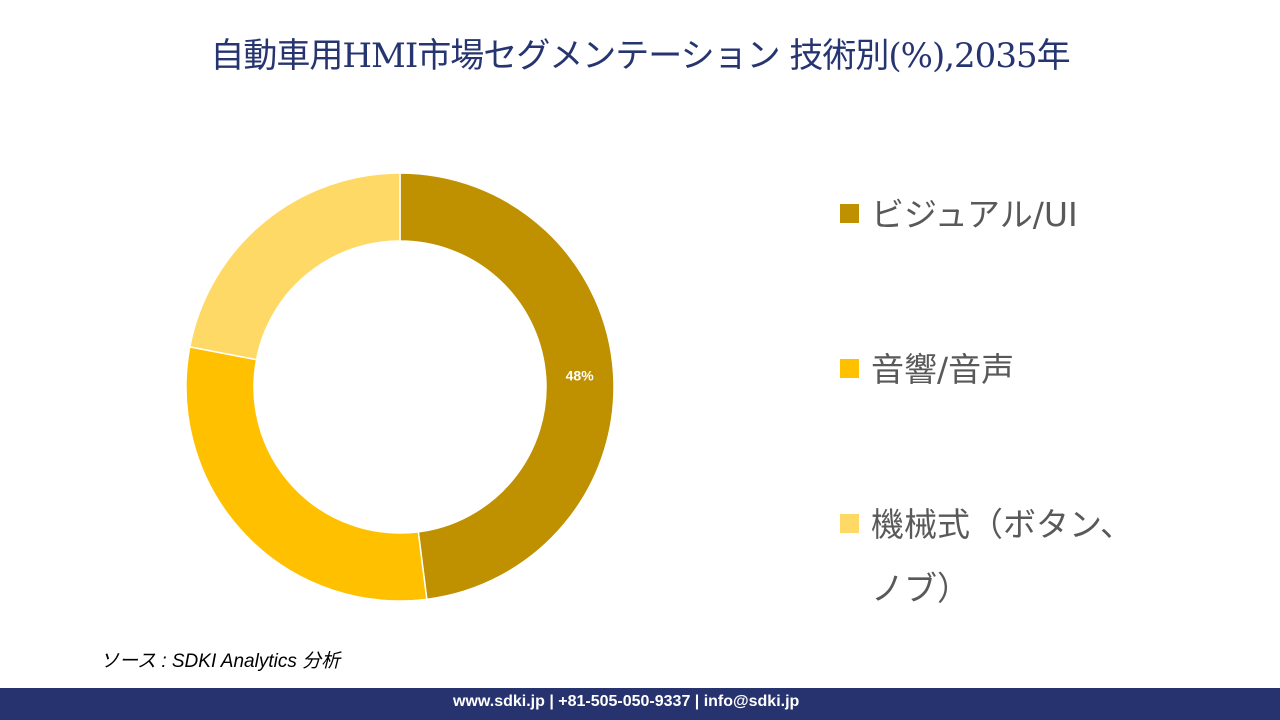  I want to click on source-note: ソース : SDKI Analytics 分析, so click(220, 661).